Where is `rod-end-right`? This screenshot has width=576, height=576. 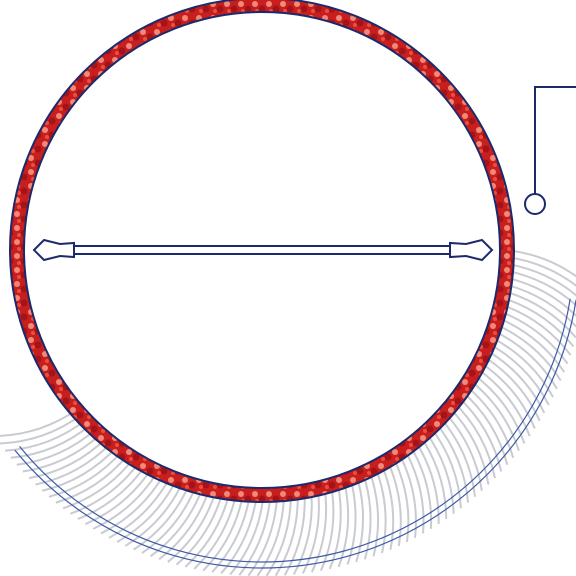
rod-end-right is located at coordinates (471, 250).